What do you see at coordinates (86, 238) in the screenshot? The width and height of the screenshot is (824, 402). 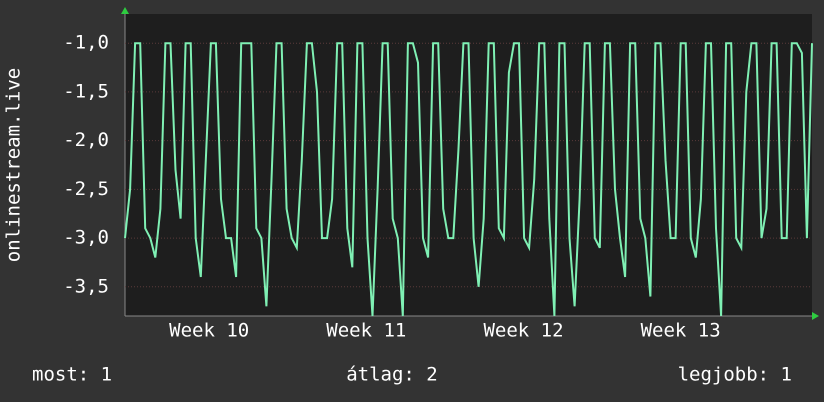 I see `y-tick-label: -3,0` at bounding box center [86, 238].